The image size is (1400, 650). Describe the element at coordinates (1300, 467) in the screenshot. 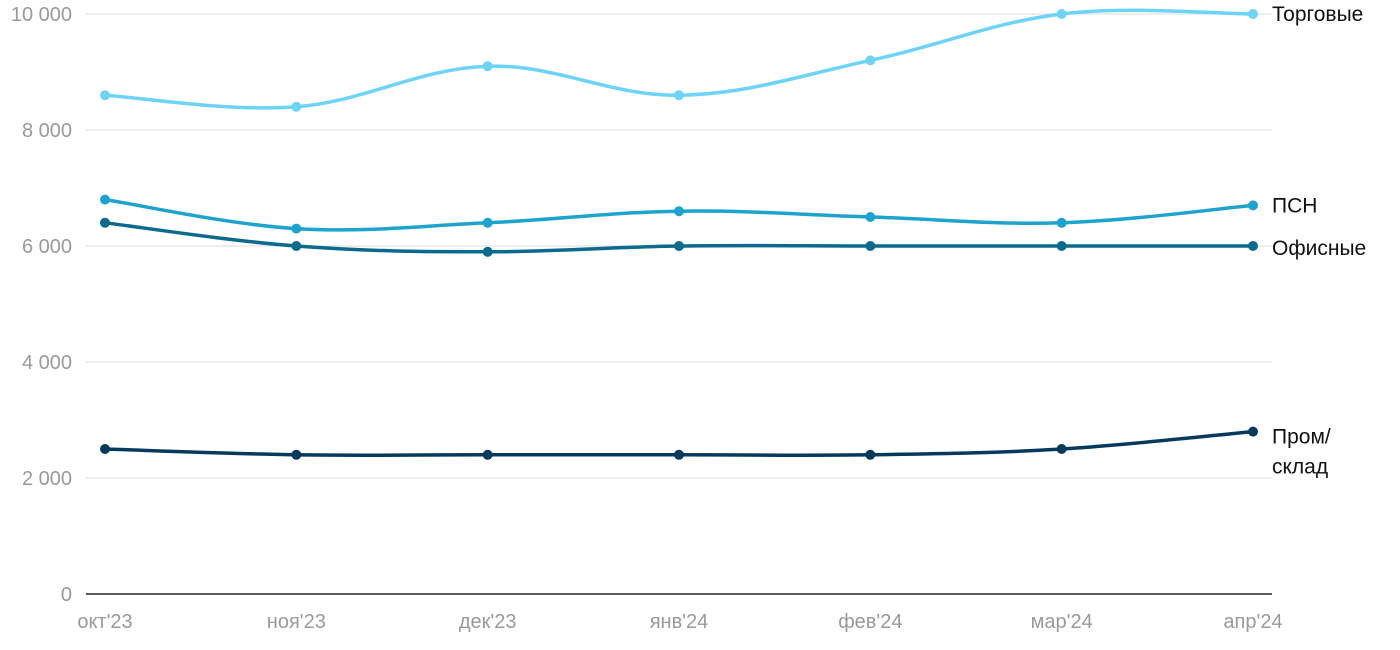

I see `series-label: склад` at that location.